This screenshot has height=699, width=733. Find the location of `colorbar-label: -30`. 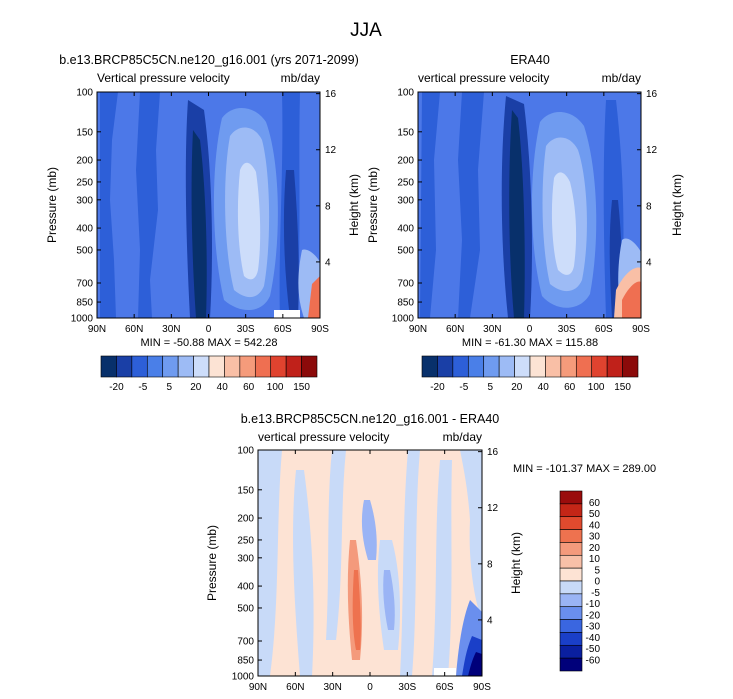

colorbar-label: -30 is located at coordinates (593, 627).